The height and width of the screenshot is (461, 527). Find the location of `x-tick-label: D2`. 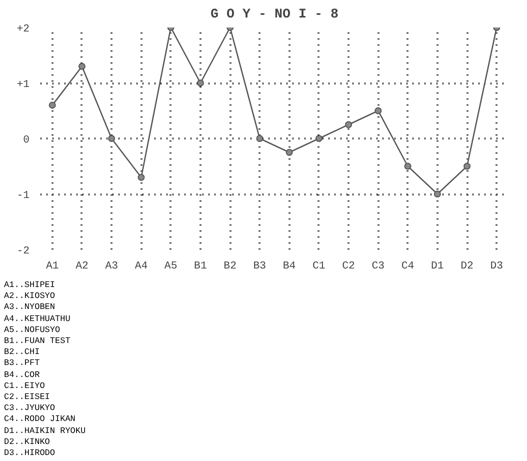

x-tick-label: D2 is located at coordinates (467, 266).